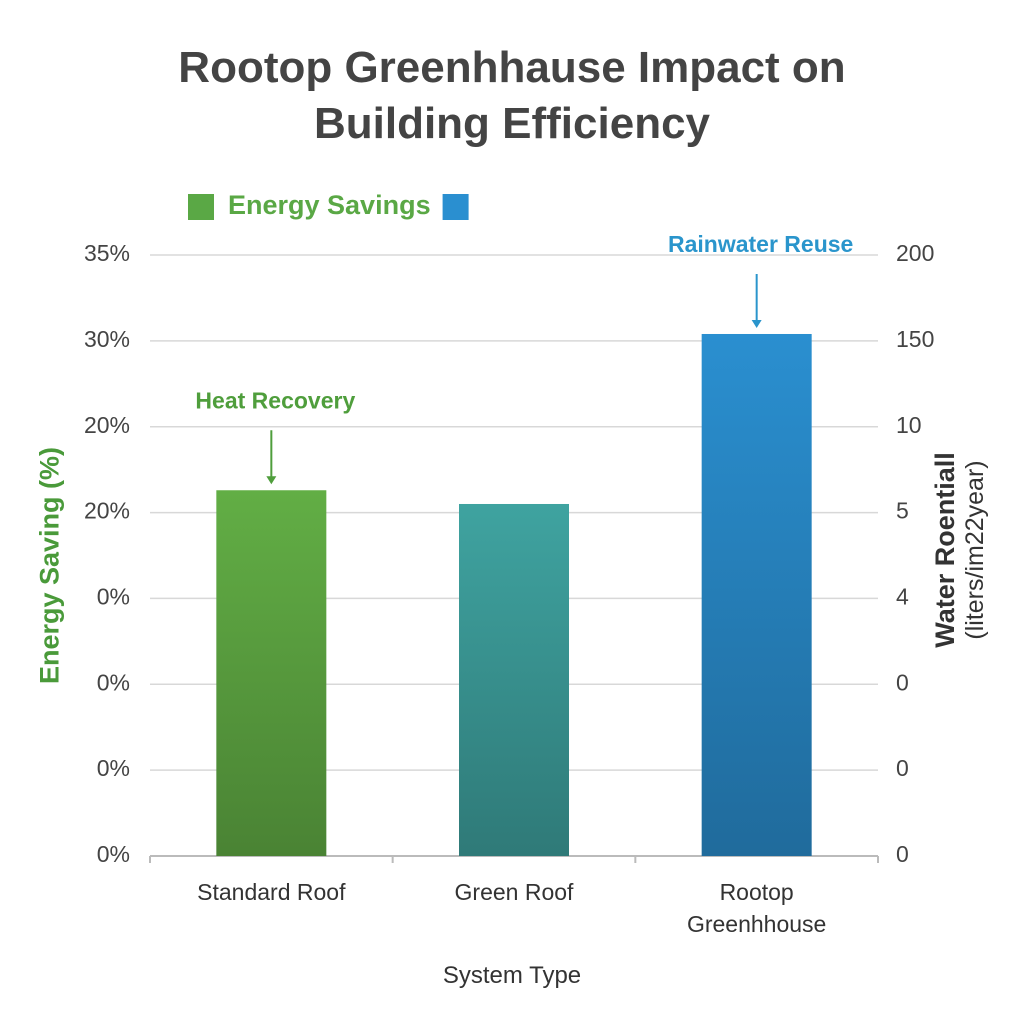 The image size is (1024, 1024). What do you see at coordinates (945, 550) in the screenshot?
I see `y2-axis-title: Water Roentiall` at bounding box center [945, 550].